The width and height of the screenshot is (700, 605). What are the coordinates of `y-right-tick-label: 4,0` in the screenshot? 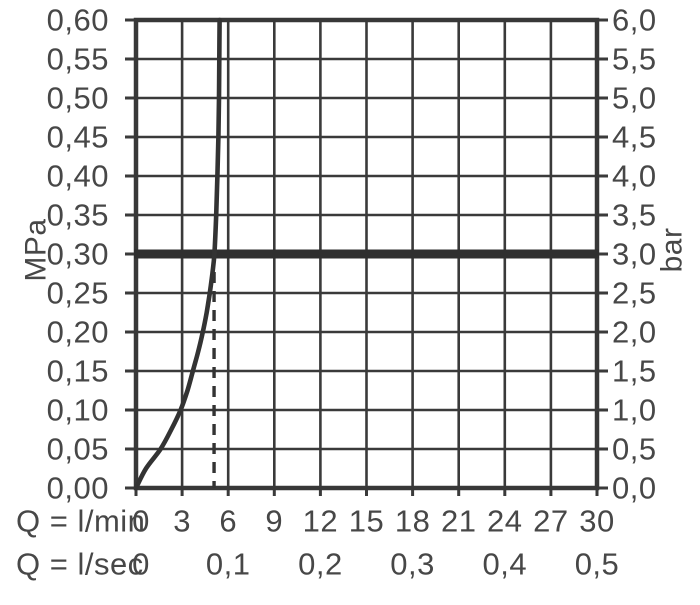 It's located at (634, 176).